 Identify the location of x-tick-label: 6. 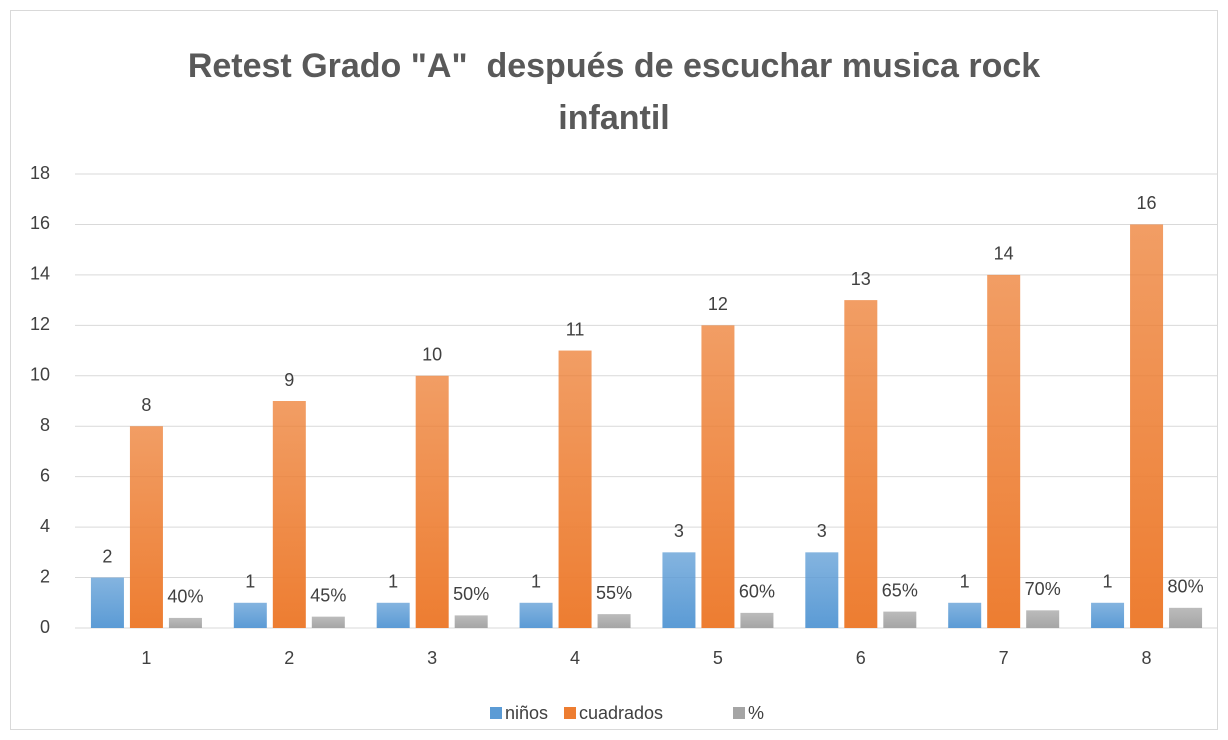
(861, 658).